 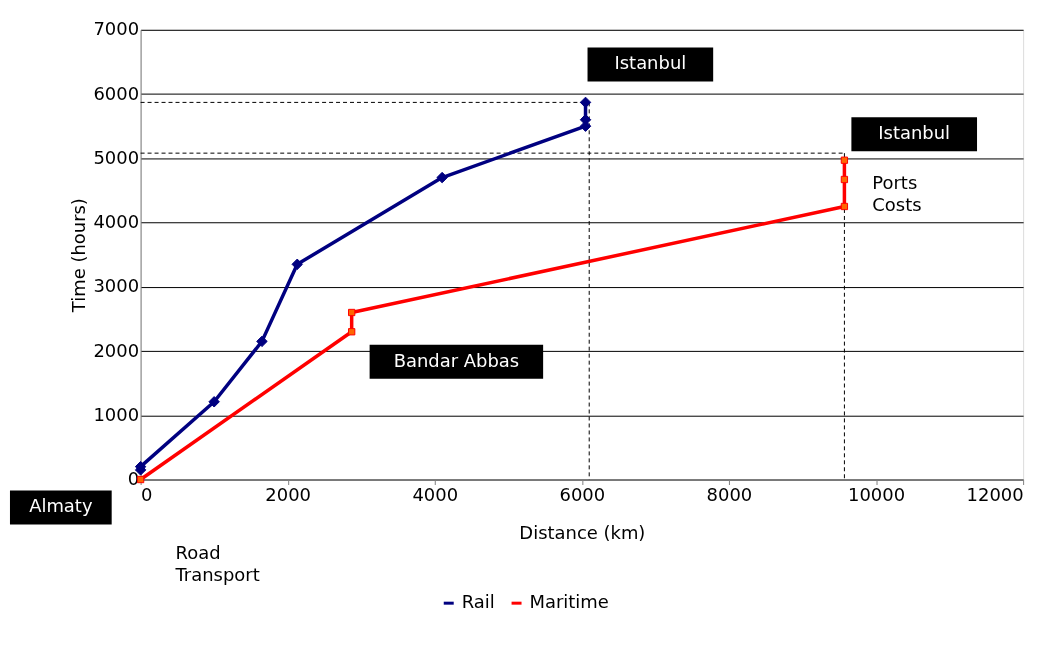 What do you see at coordinates (478, 602) in the screenshot?
I see `legend-label: Rail` at bounding box center [478, 602].